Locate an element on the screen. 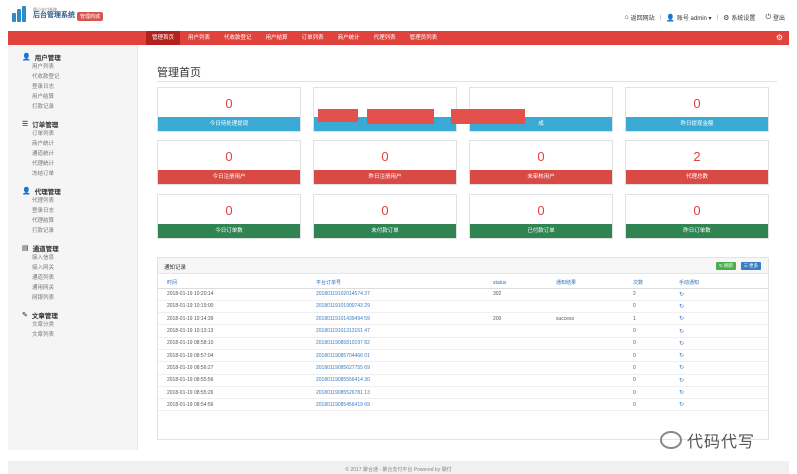 The width and height of the screenshot is (797, 474). sidebar-group-header: 👤 用户管理 is located at coordinates (41, 58).